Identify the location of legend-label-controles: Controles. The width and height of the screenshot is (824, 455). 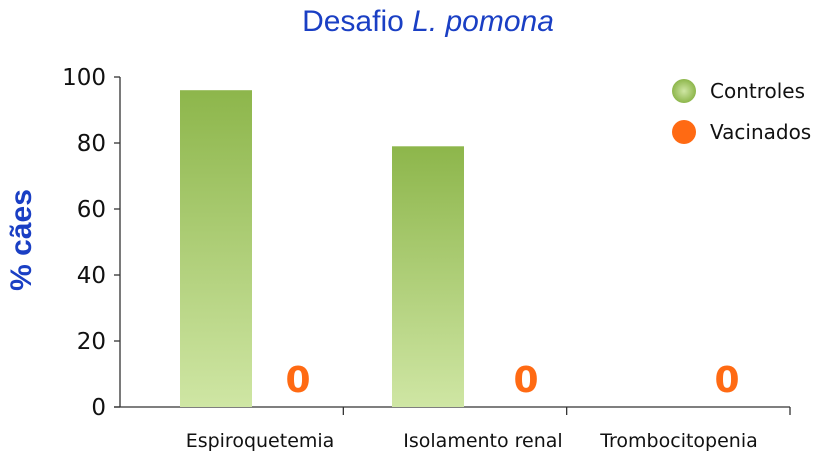
(757, 91).